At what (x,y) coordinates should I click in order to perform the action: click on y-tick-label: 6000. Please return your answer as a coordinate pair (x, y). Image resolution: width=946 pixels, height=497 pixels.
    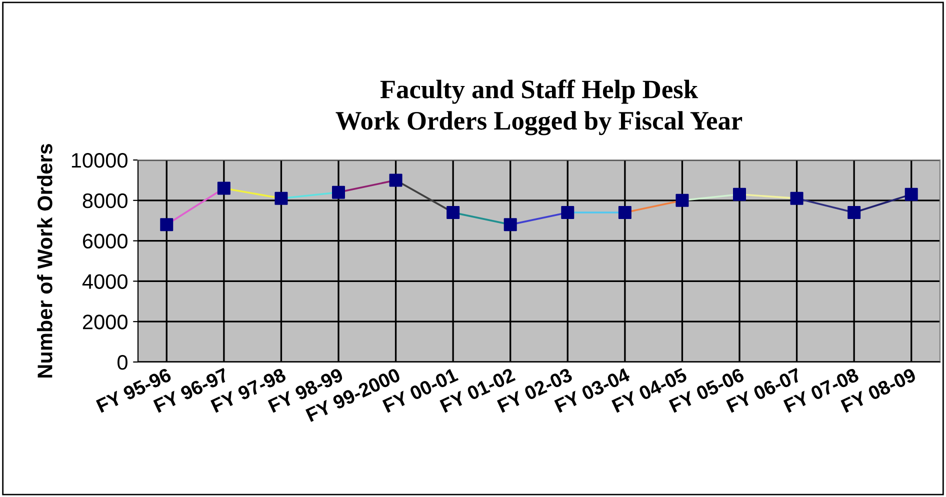
    Looking at the image, I should click on (105, 241).